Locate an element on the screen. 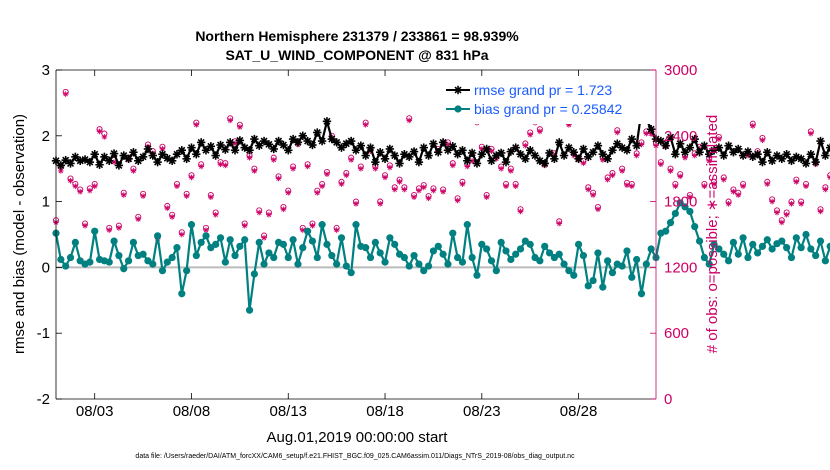  right-y-axis: 0 600 1200 1800 2400 3000 is located at coordinates (673, 235).